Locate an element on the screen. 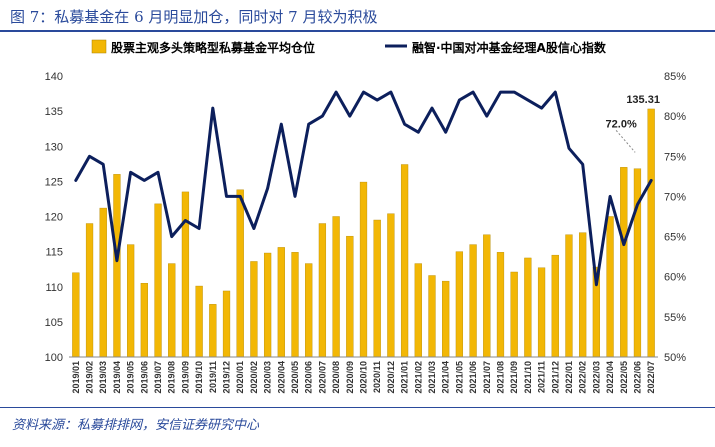  y-right-tick-label: 60% is located at coordinates (675, 278).